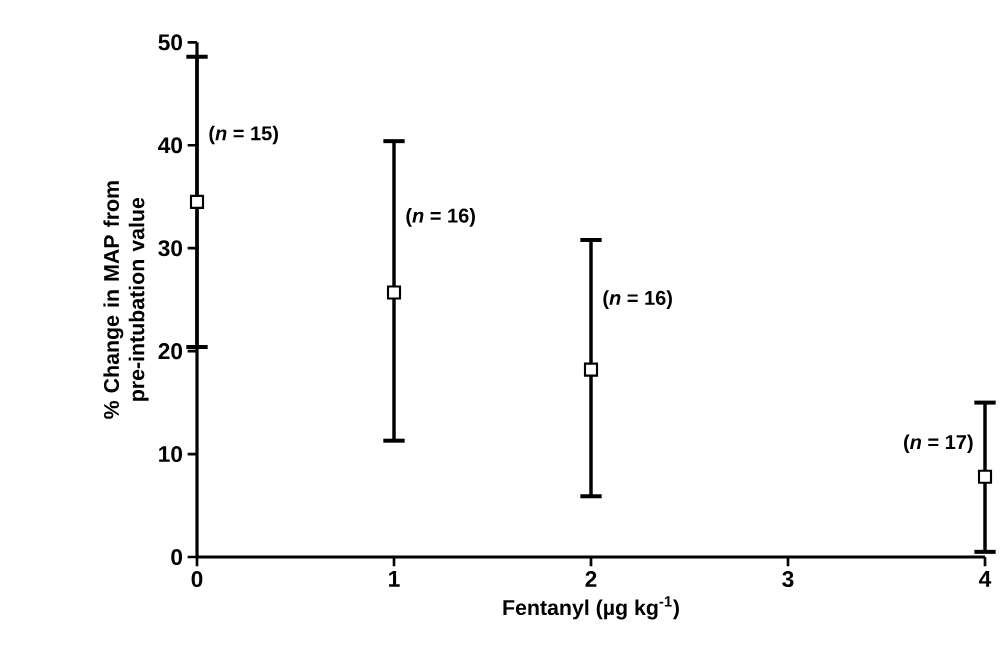 This screenshot has width=1003, height=669. Describe the element at coordinates (788, 579) in the screenshot. I see `x-tick-label: 3` at that location.